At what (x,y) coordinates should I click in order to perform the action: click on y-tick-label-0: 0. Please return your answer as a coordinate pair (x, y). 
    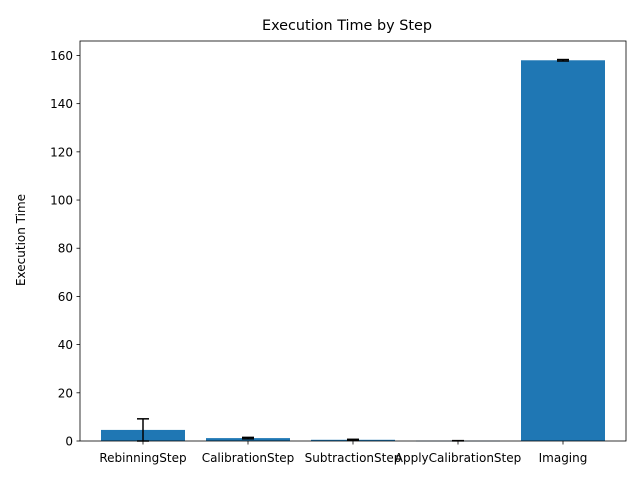
    Looking at the image, I should click on (69, 442).